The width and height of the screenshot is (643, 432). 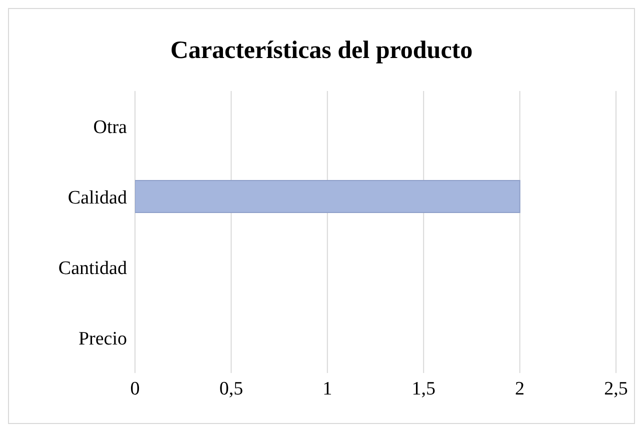 I want to click on x-tick-label: 0,5, so click(x=231, y=389).